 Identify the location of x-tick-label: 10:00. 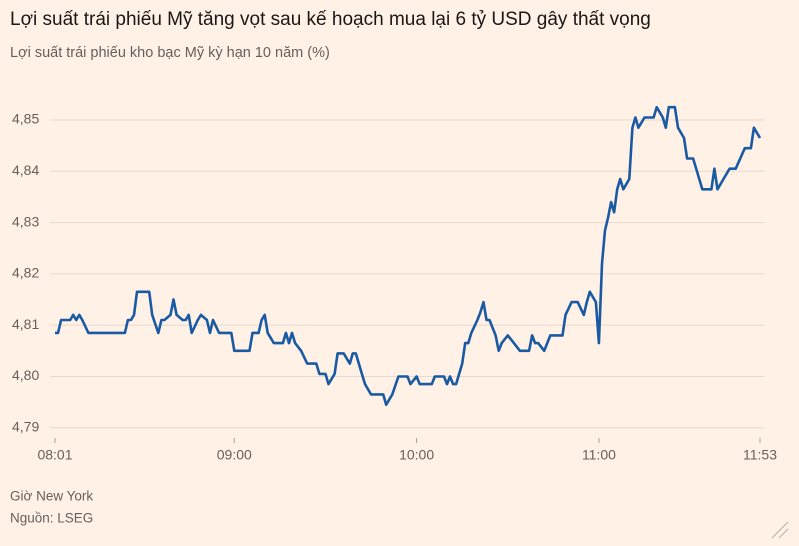
(416, 455).